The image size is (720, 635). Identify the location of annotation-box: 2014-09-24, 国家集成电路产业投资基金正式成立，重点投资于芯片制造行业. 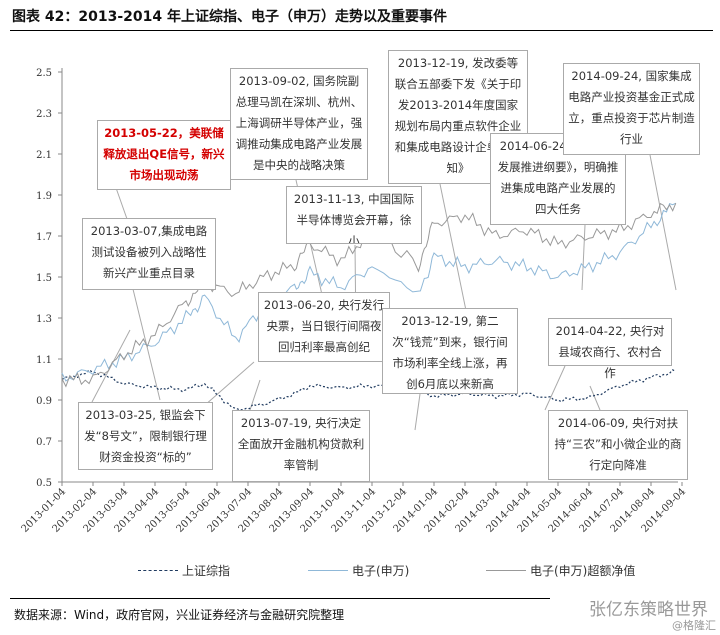
(631, 109).